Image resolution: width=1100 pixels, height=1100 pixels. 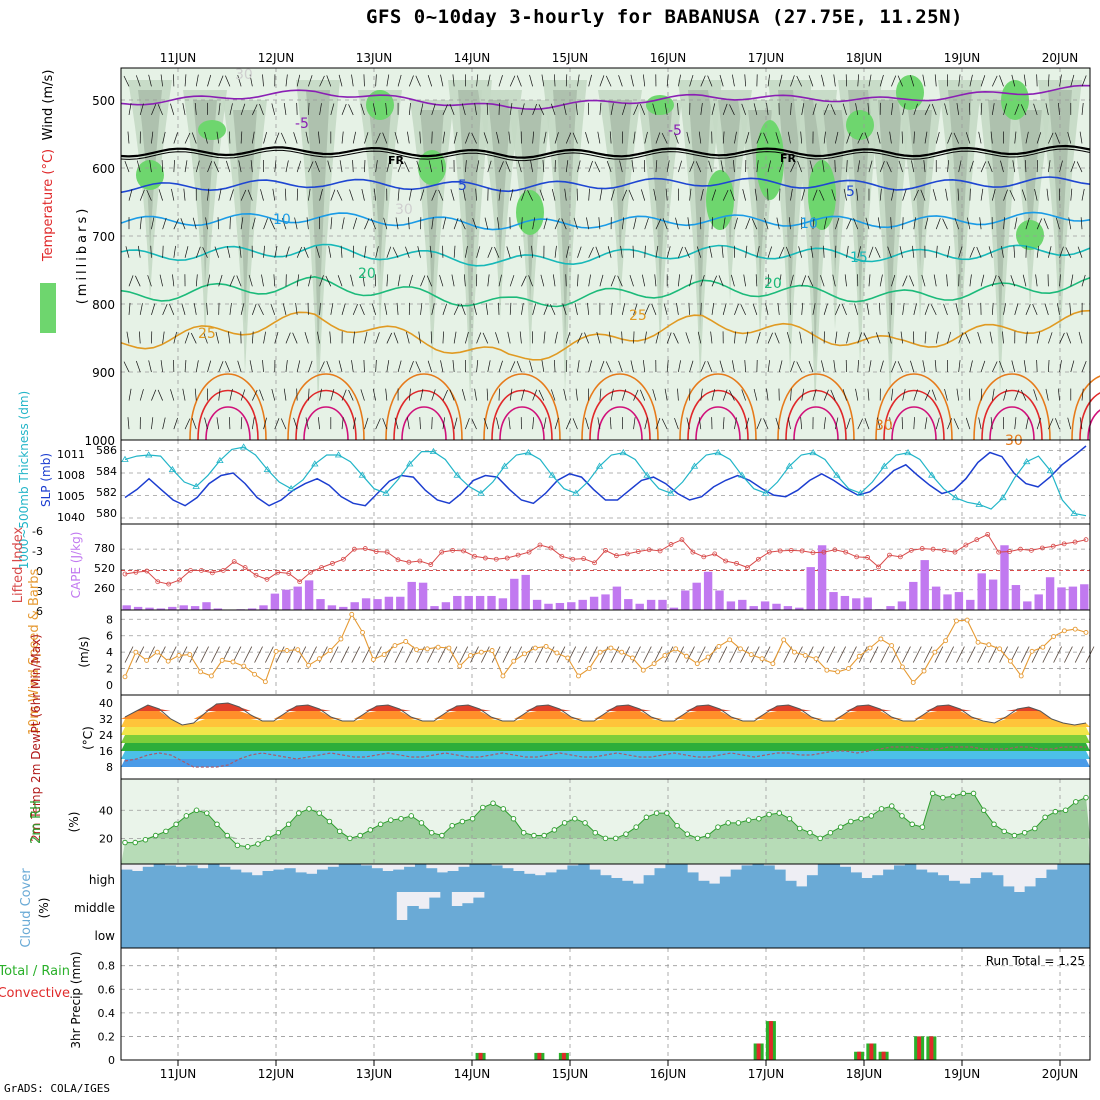 I want to click on li-tick: 6, so click(x=39, y=611).